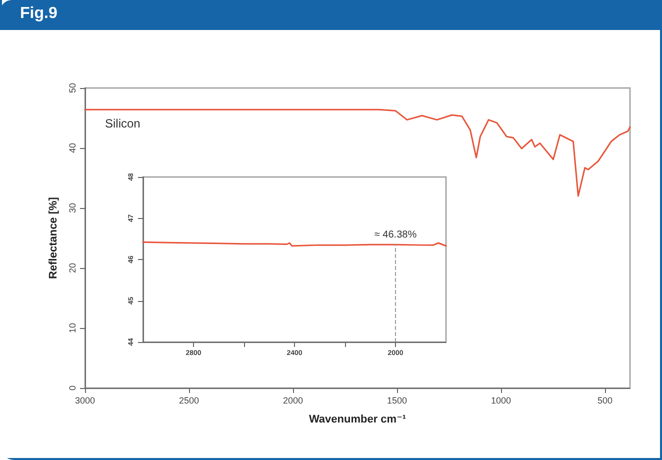  Describe the element at coordinates (501, 401) in the screenshot. I see `x-tick-label: 1000` at that location.